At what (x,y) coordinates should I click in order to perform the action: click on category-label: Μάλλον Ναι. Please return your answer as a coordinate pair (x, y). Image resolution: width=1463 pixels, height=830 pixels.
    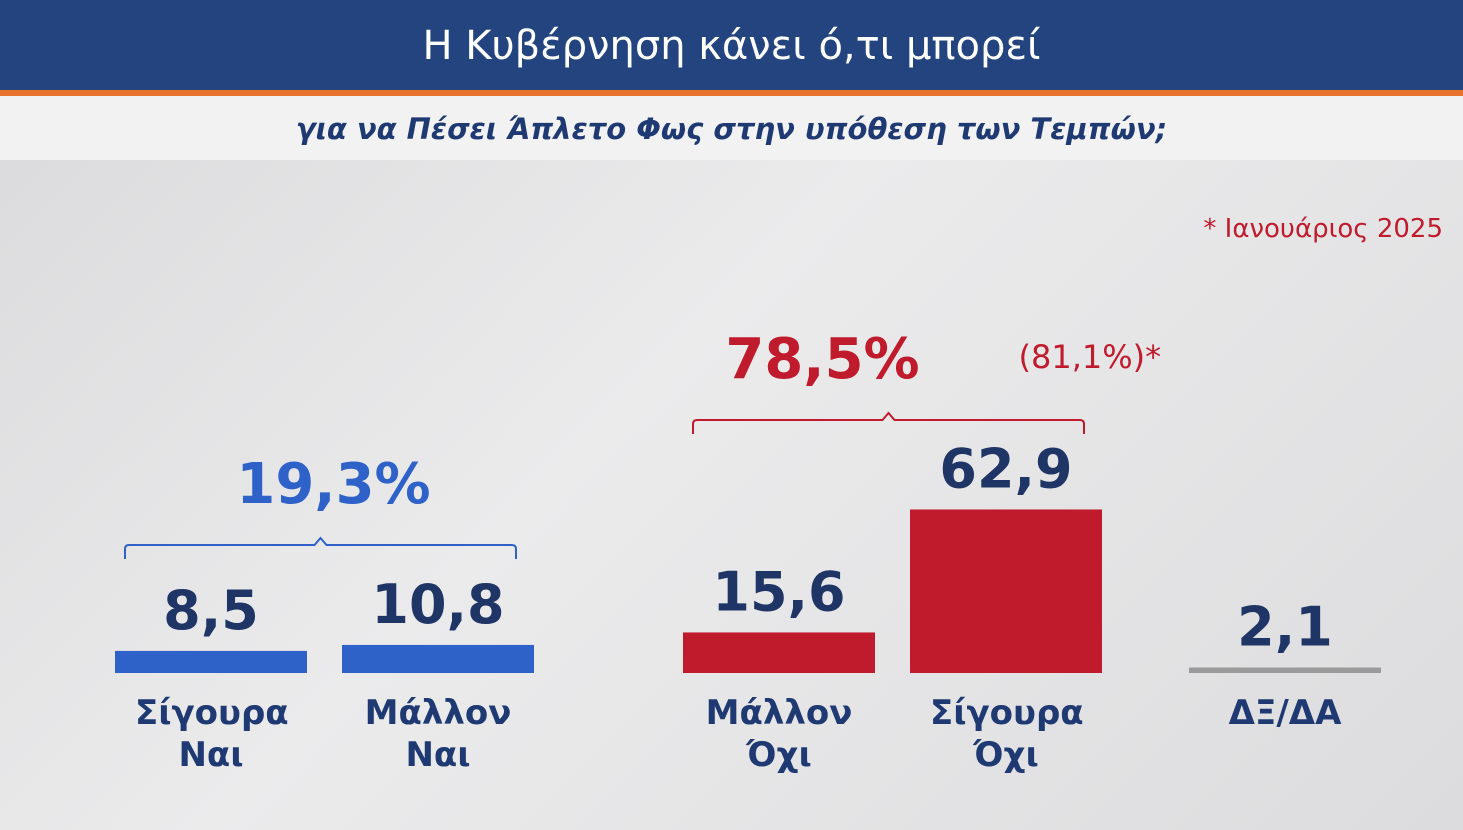
    Looking at the image, I should click on (438, 734).